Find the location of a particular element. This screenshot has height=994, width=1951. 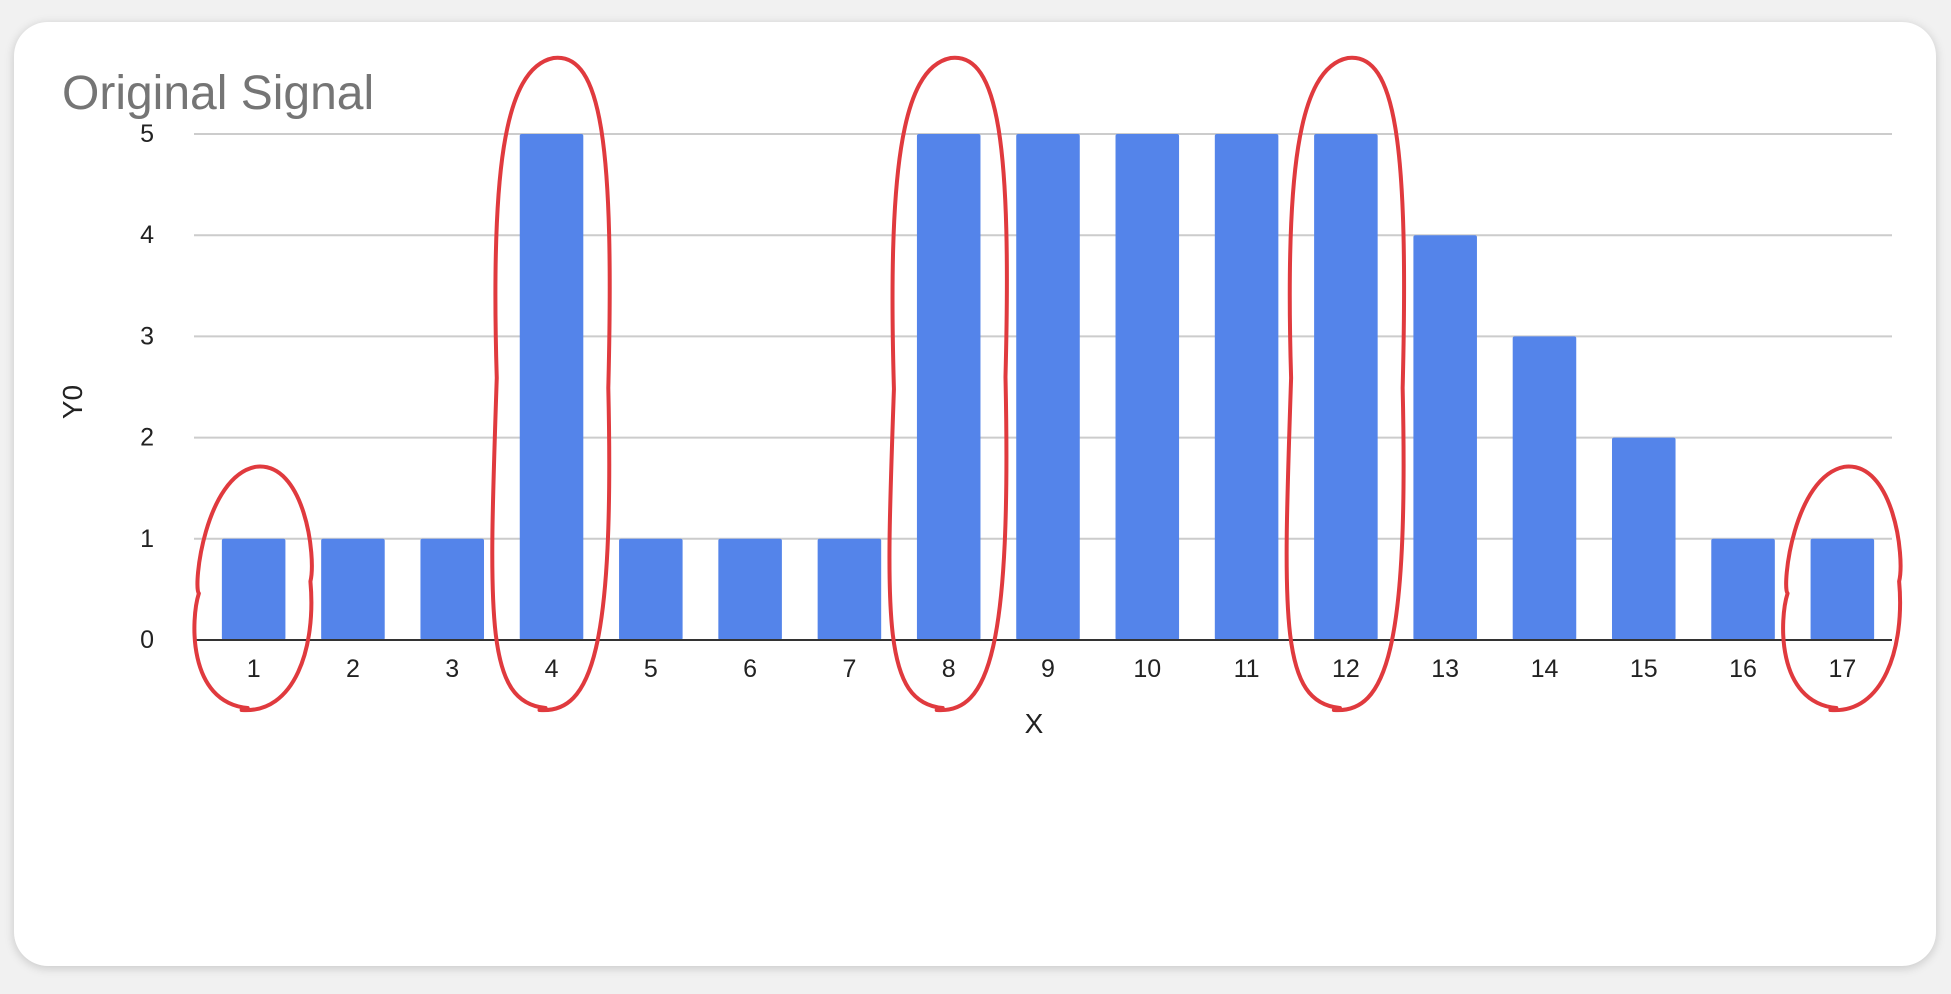

x-tick-label: 1 is located at coordinates (254, 669).